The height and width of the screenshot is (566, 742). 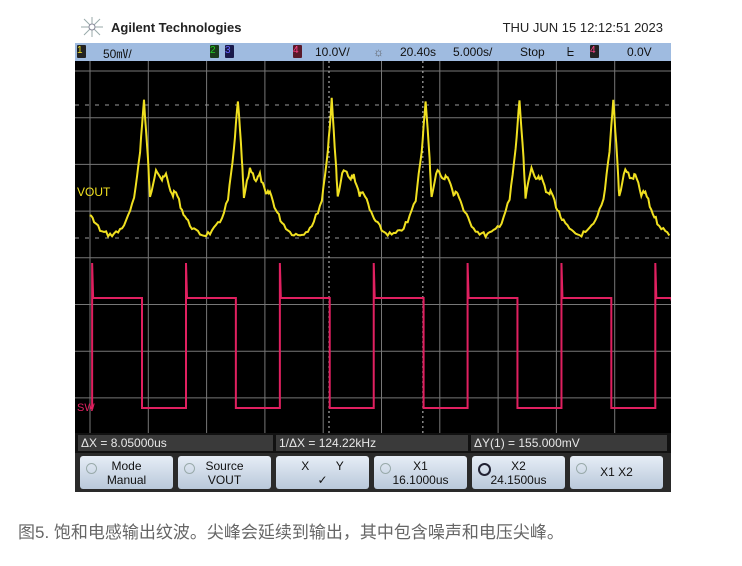 What do you see at coordinates (224, 466) in the screenshot?
I see `softkey-label: Source` at bounding box center [224, 466].